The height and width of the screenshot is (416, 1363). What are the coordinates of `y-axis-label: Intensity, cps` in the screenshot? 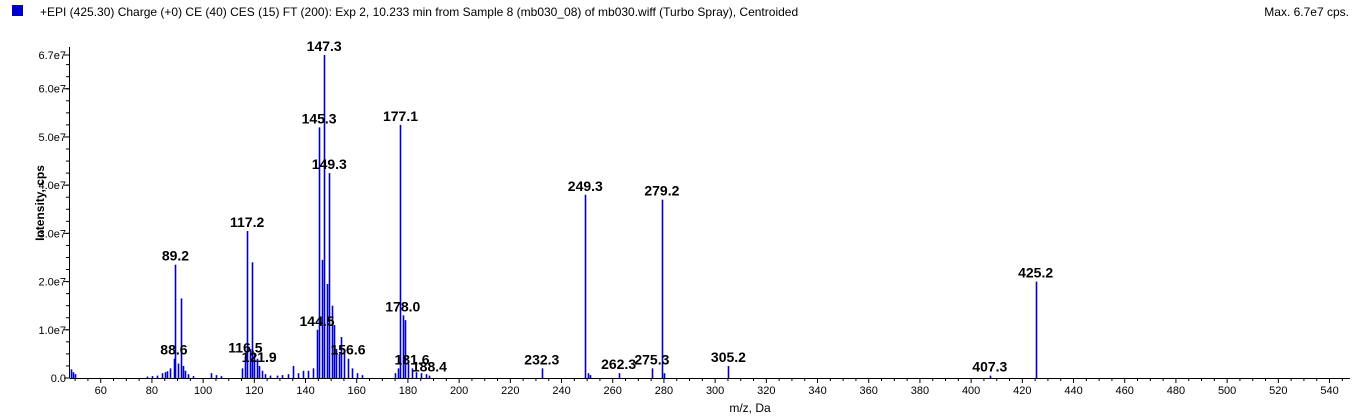 It's located at (39, 203).